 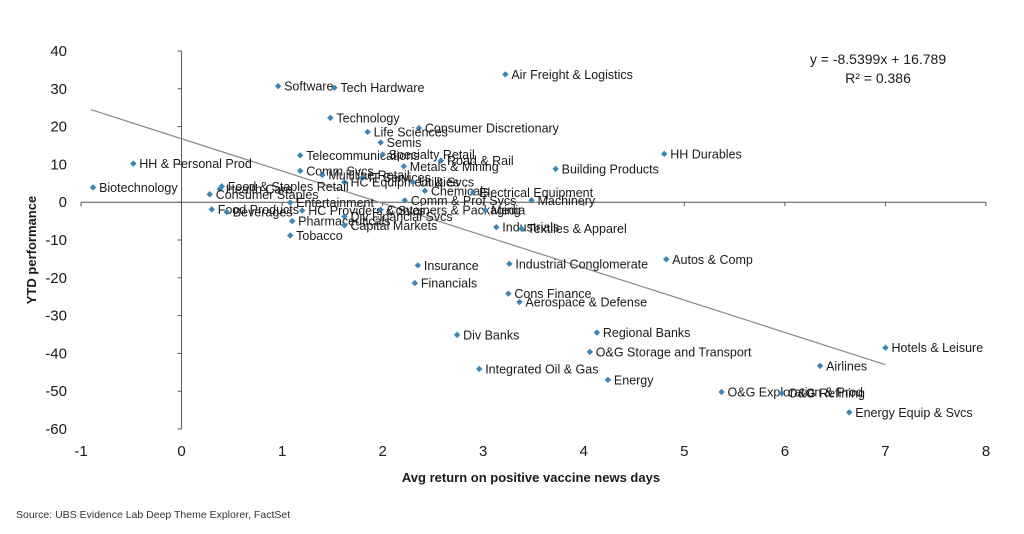 What do you see at coordinates (308, 87) in the screenshot?
I see `data-point-label: Software` at bounding box center [308, 87].